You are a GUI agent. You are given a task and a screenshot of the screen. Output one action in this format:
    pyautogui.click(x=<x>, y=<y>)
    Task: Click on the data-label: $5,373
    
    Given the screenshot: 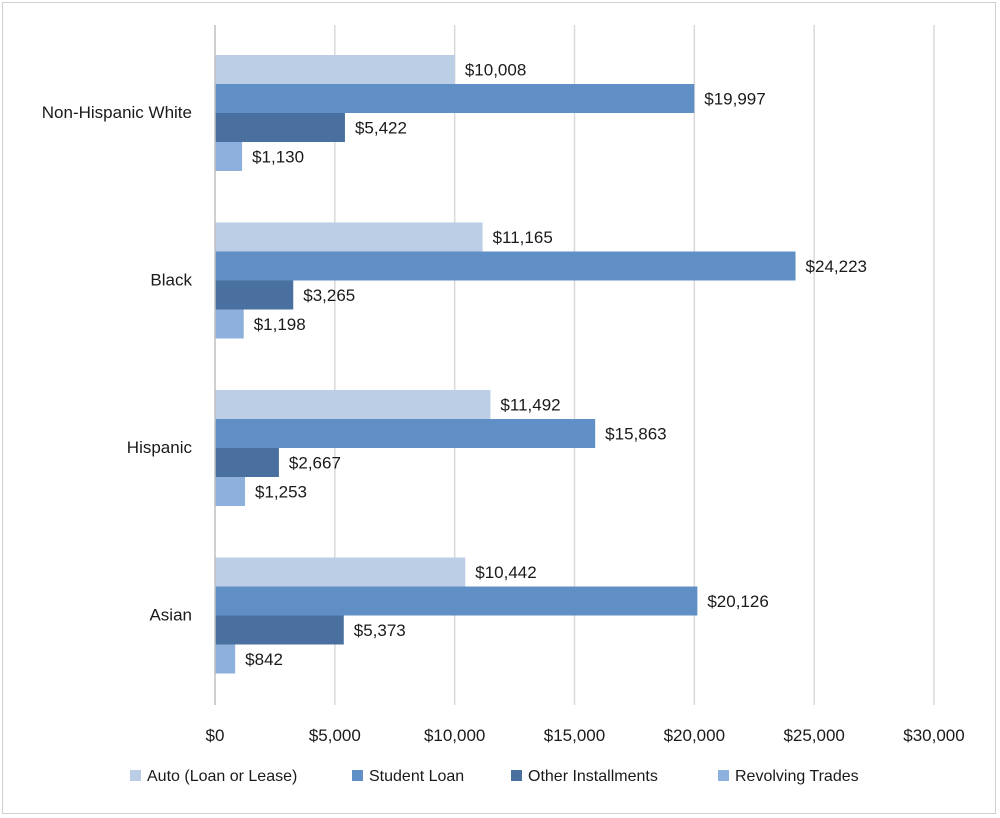 What is the action you would take?
    pyautogui.click(x=380, y=630)
    